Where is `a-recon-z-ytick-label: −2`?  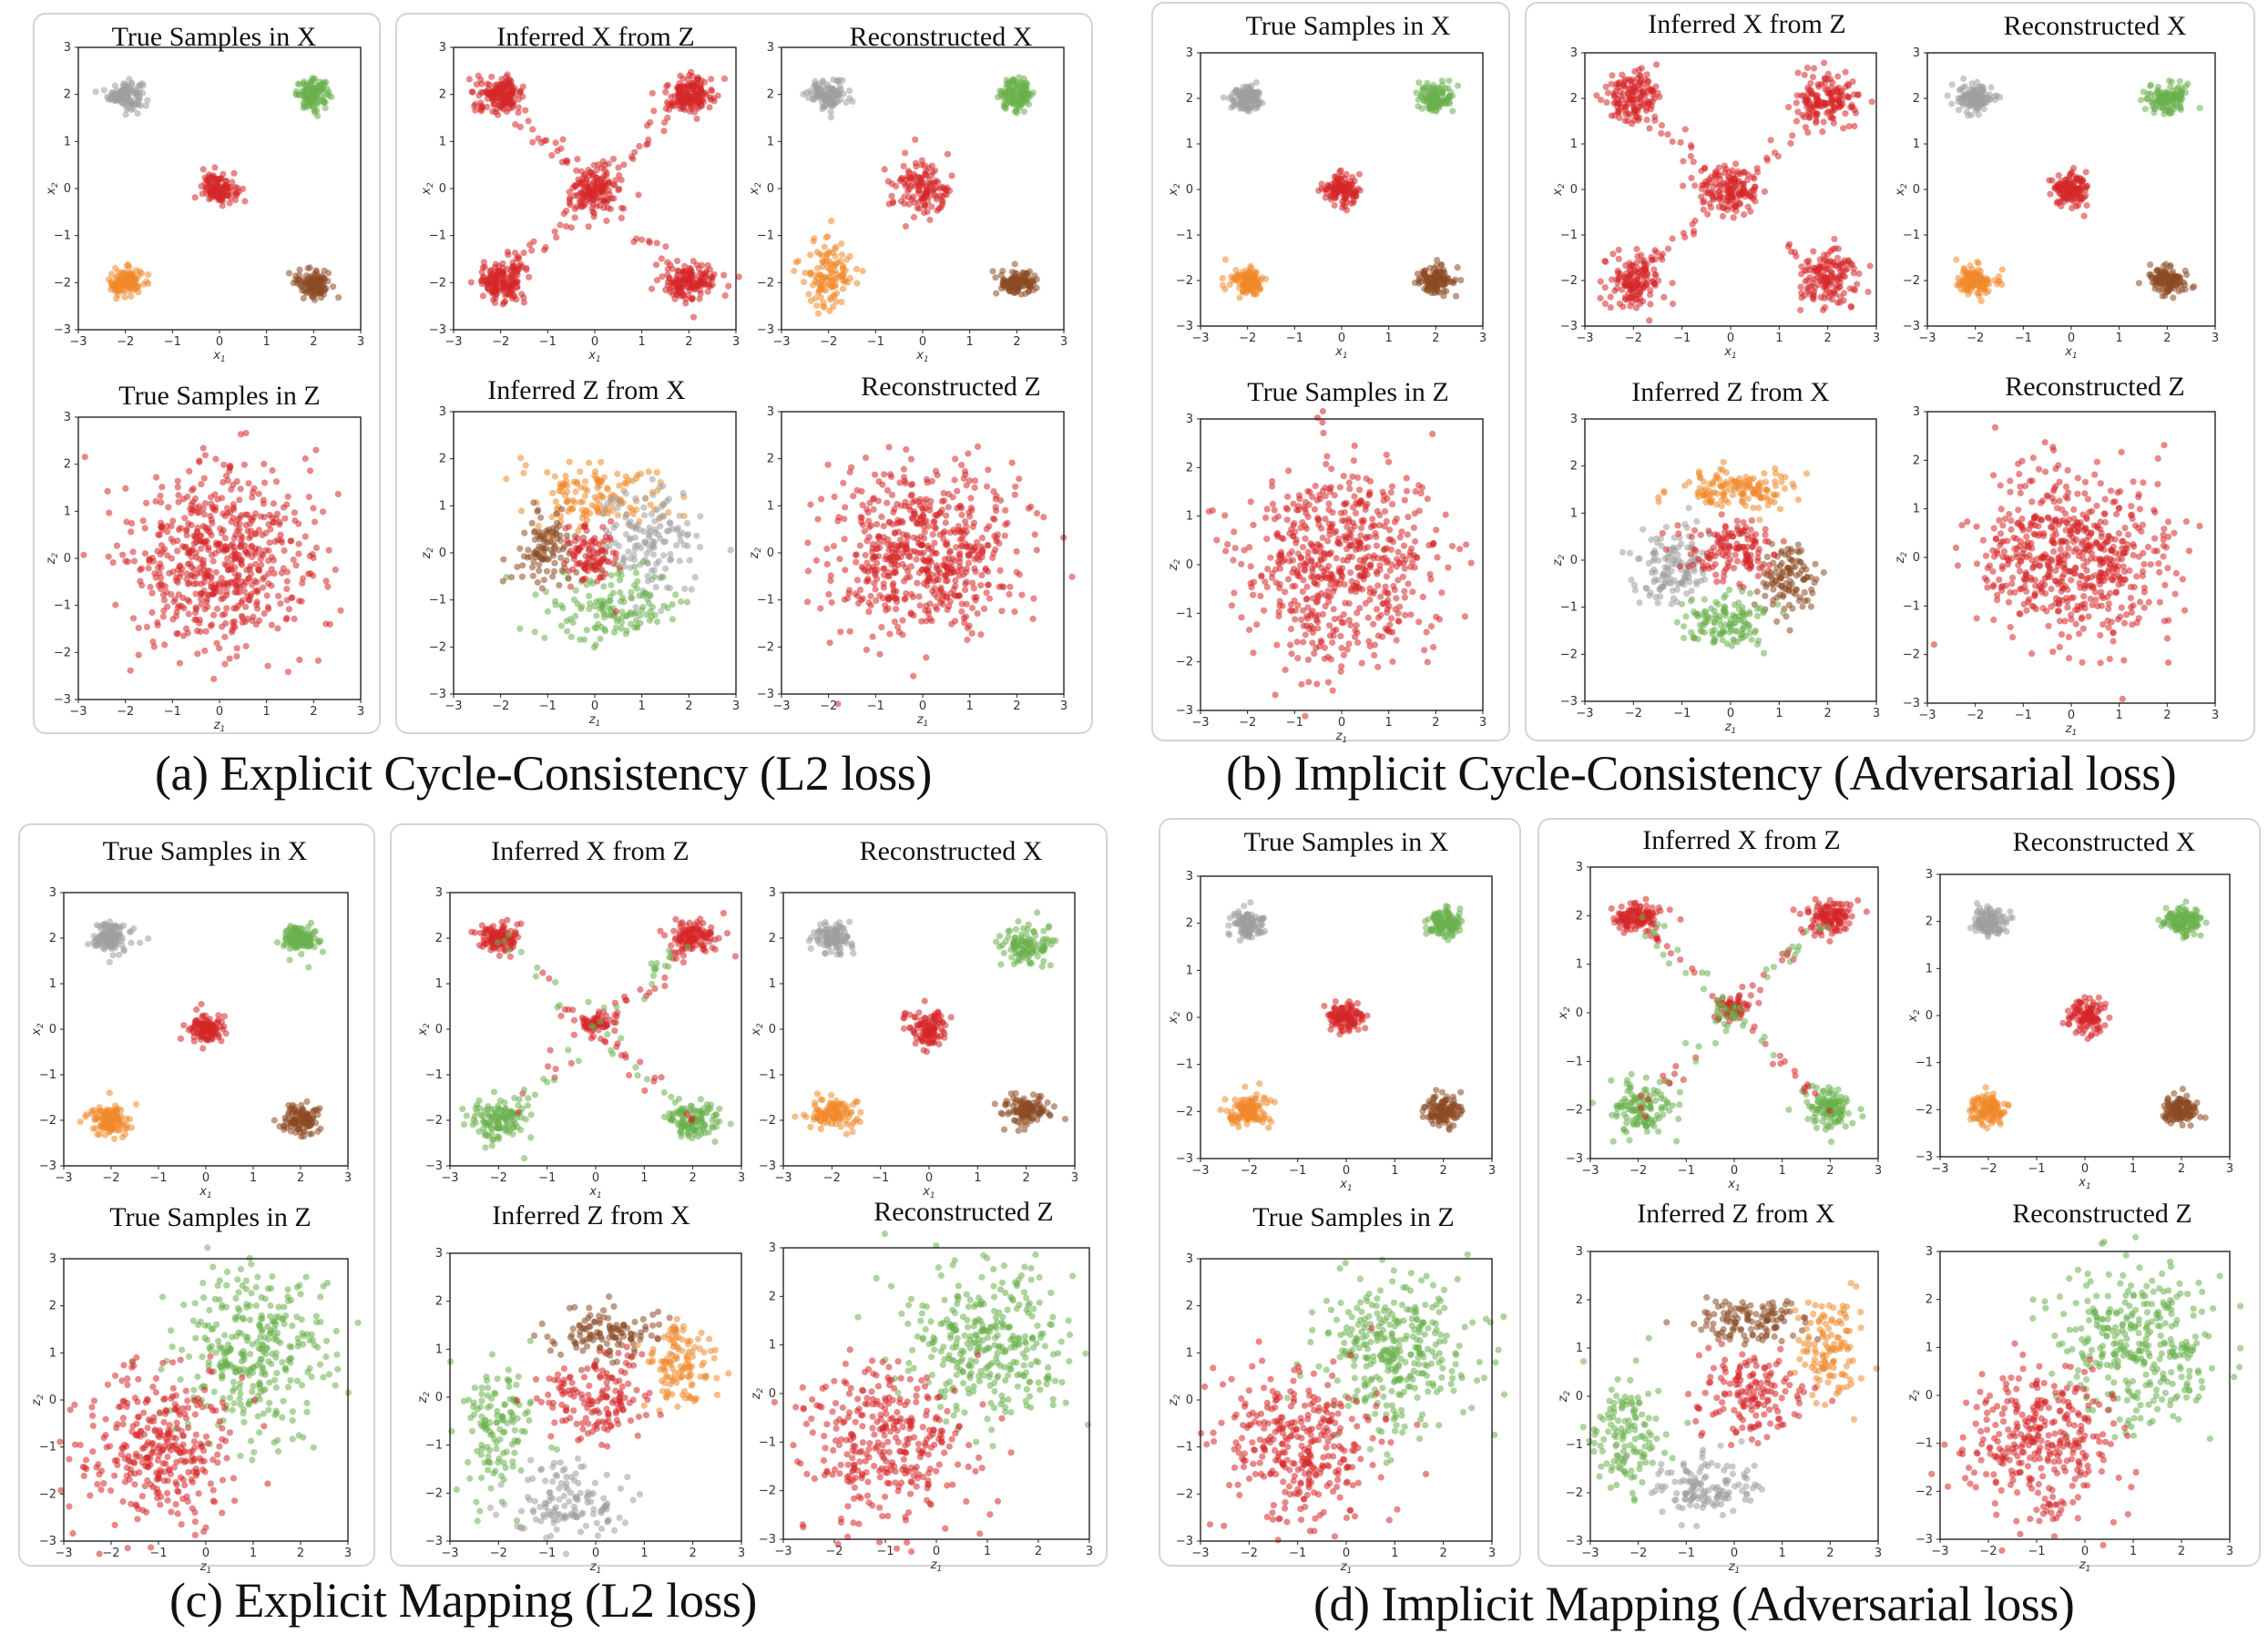 a-recon-z-ytick-label: −2 is located at coordinates (765, 647).